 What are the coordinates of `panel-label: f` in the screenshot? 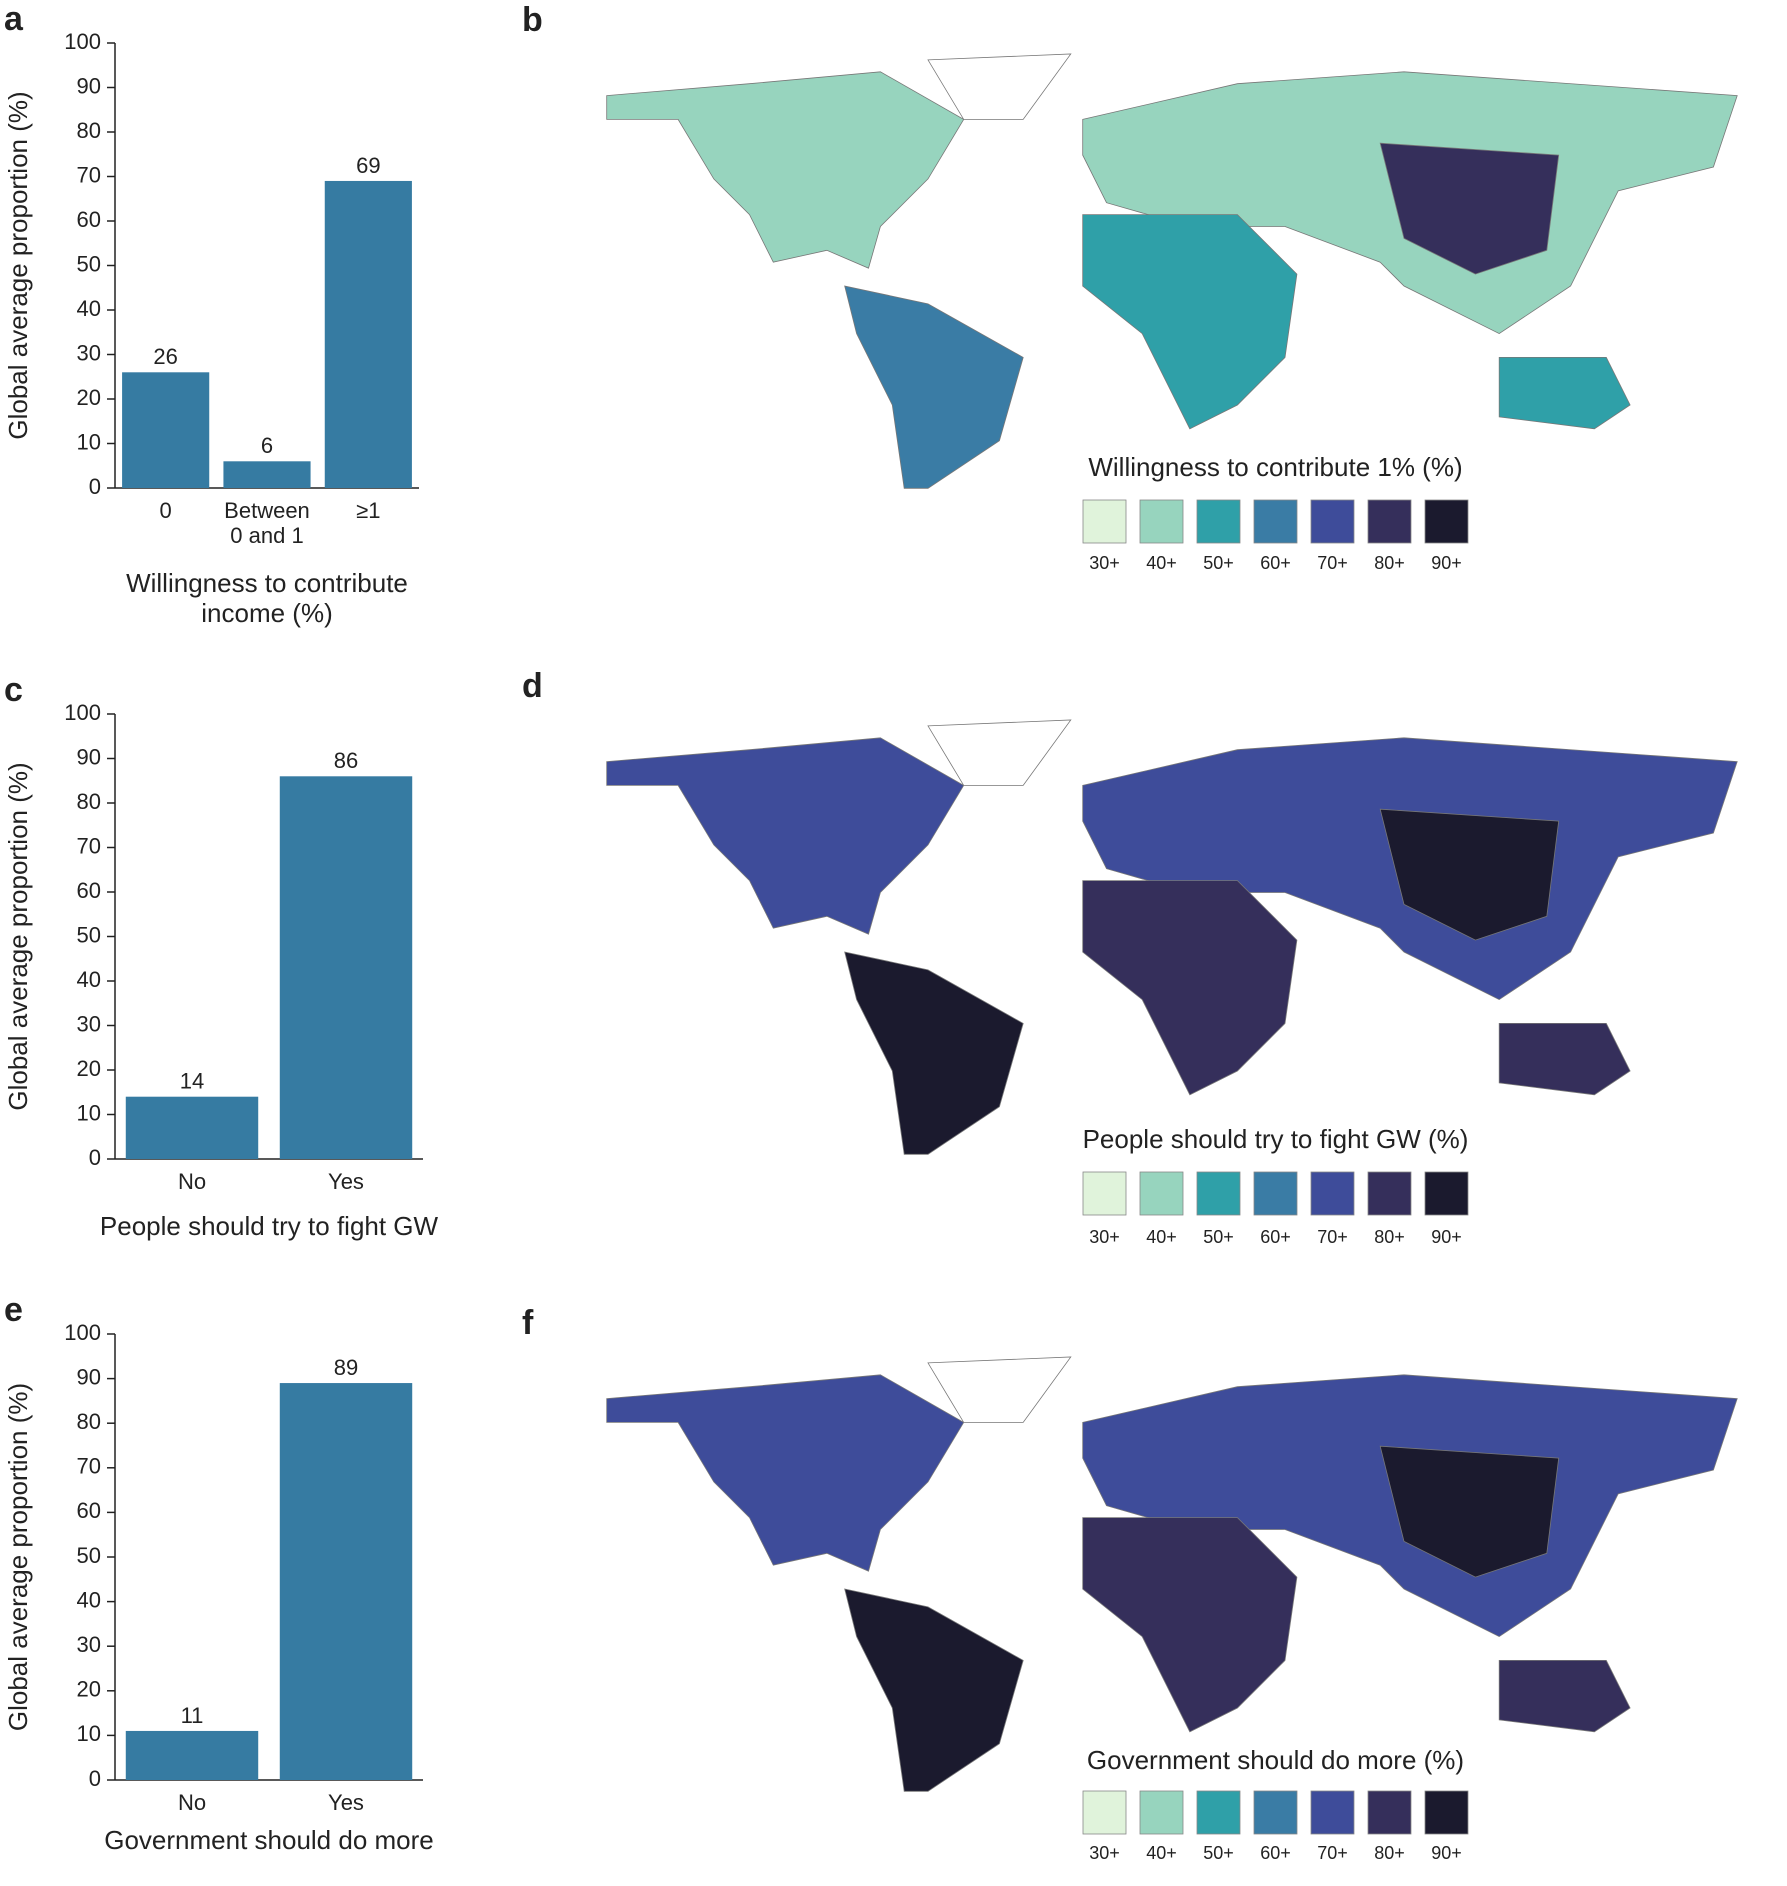 It's located at (528, 1323).